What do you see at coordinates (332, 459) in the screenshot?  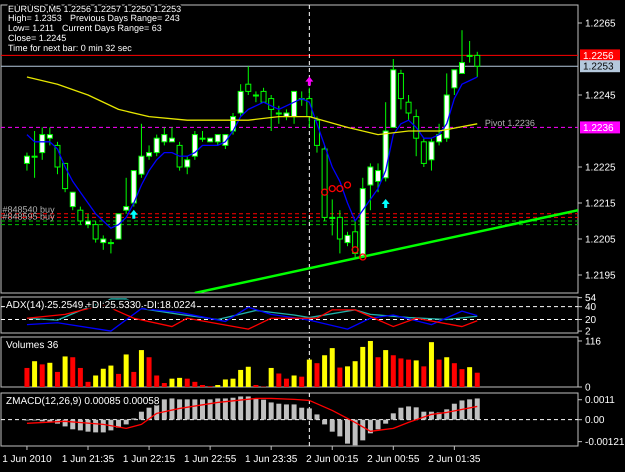 I see `x-tick-label: 2 Jun 00:15` at bounding box center [332, 459].